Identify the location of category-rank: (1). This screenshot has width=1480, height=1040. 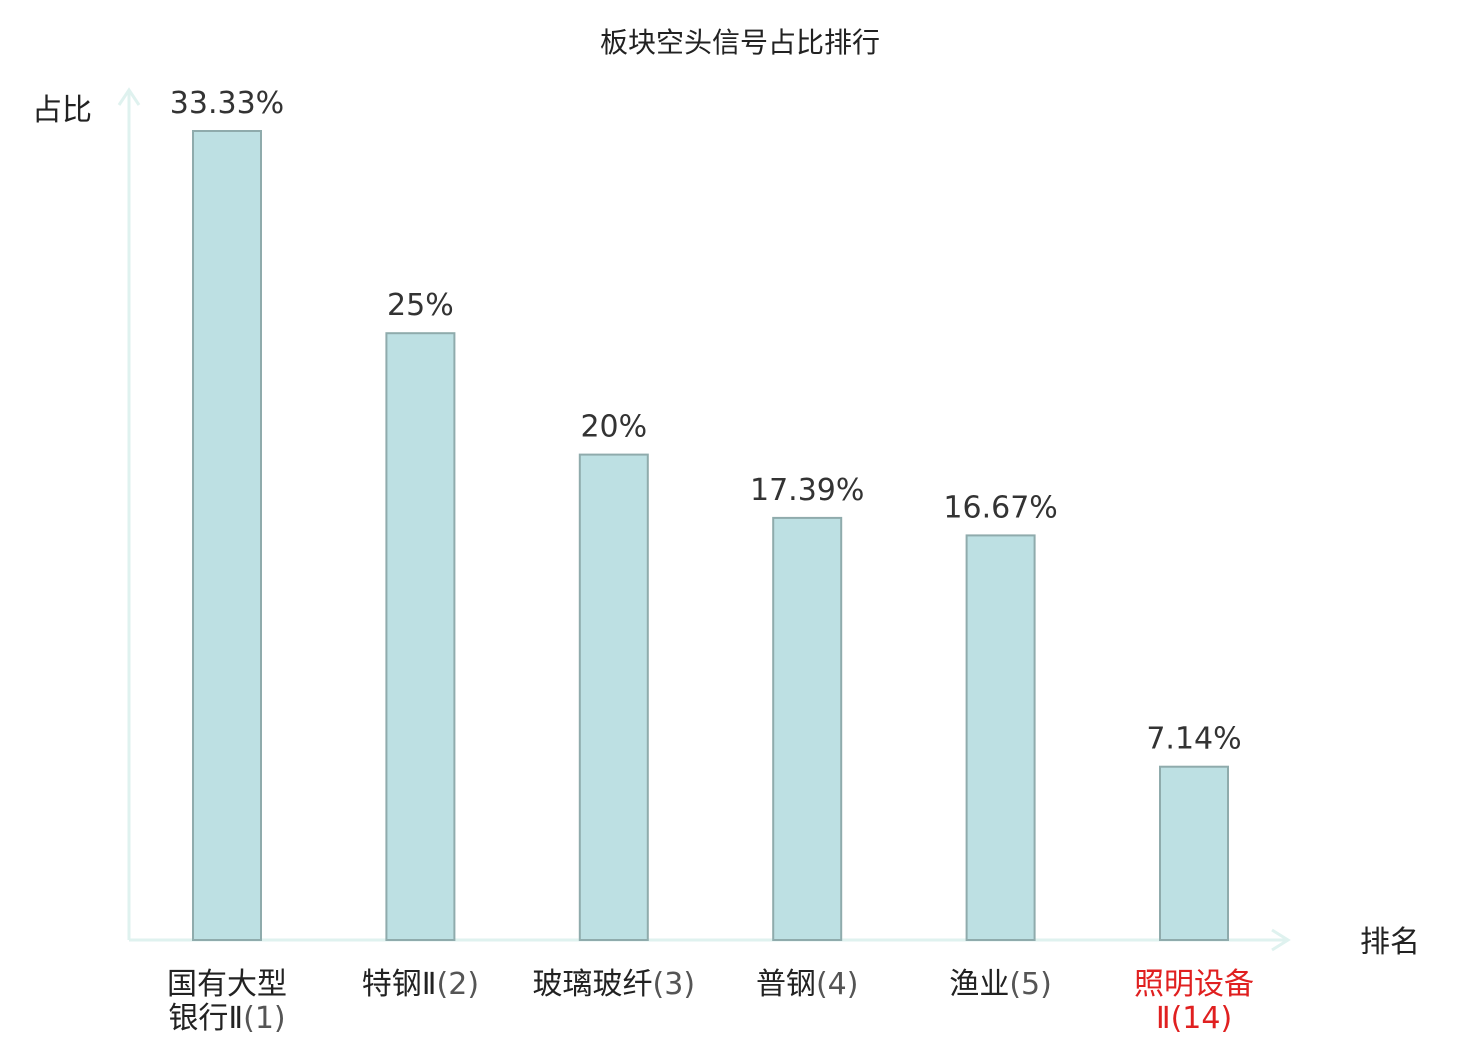
(264, 1018).